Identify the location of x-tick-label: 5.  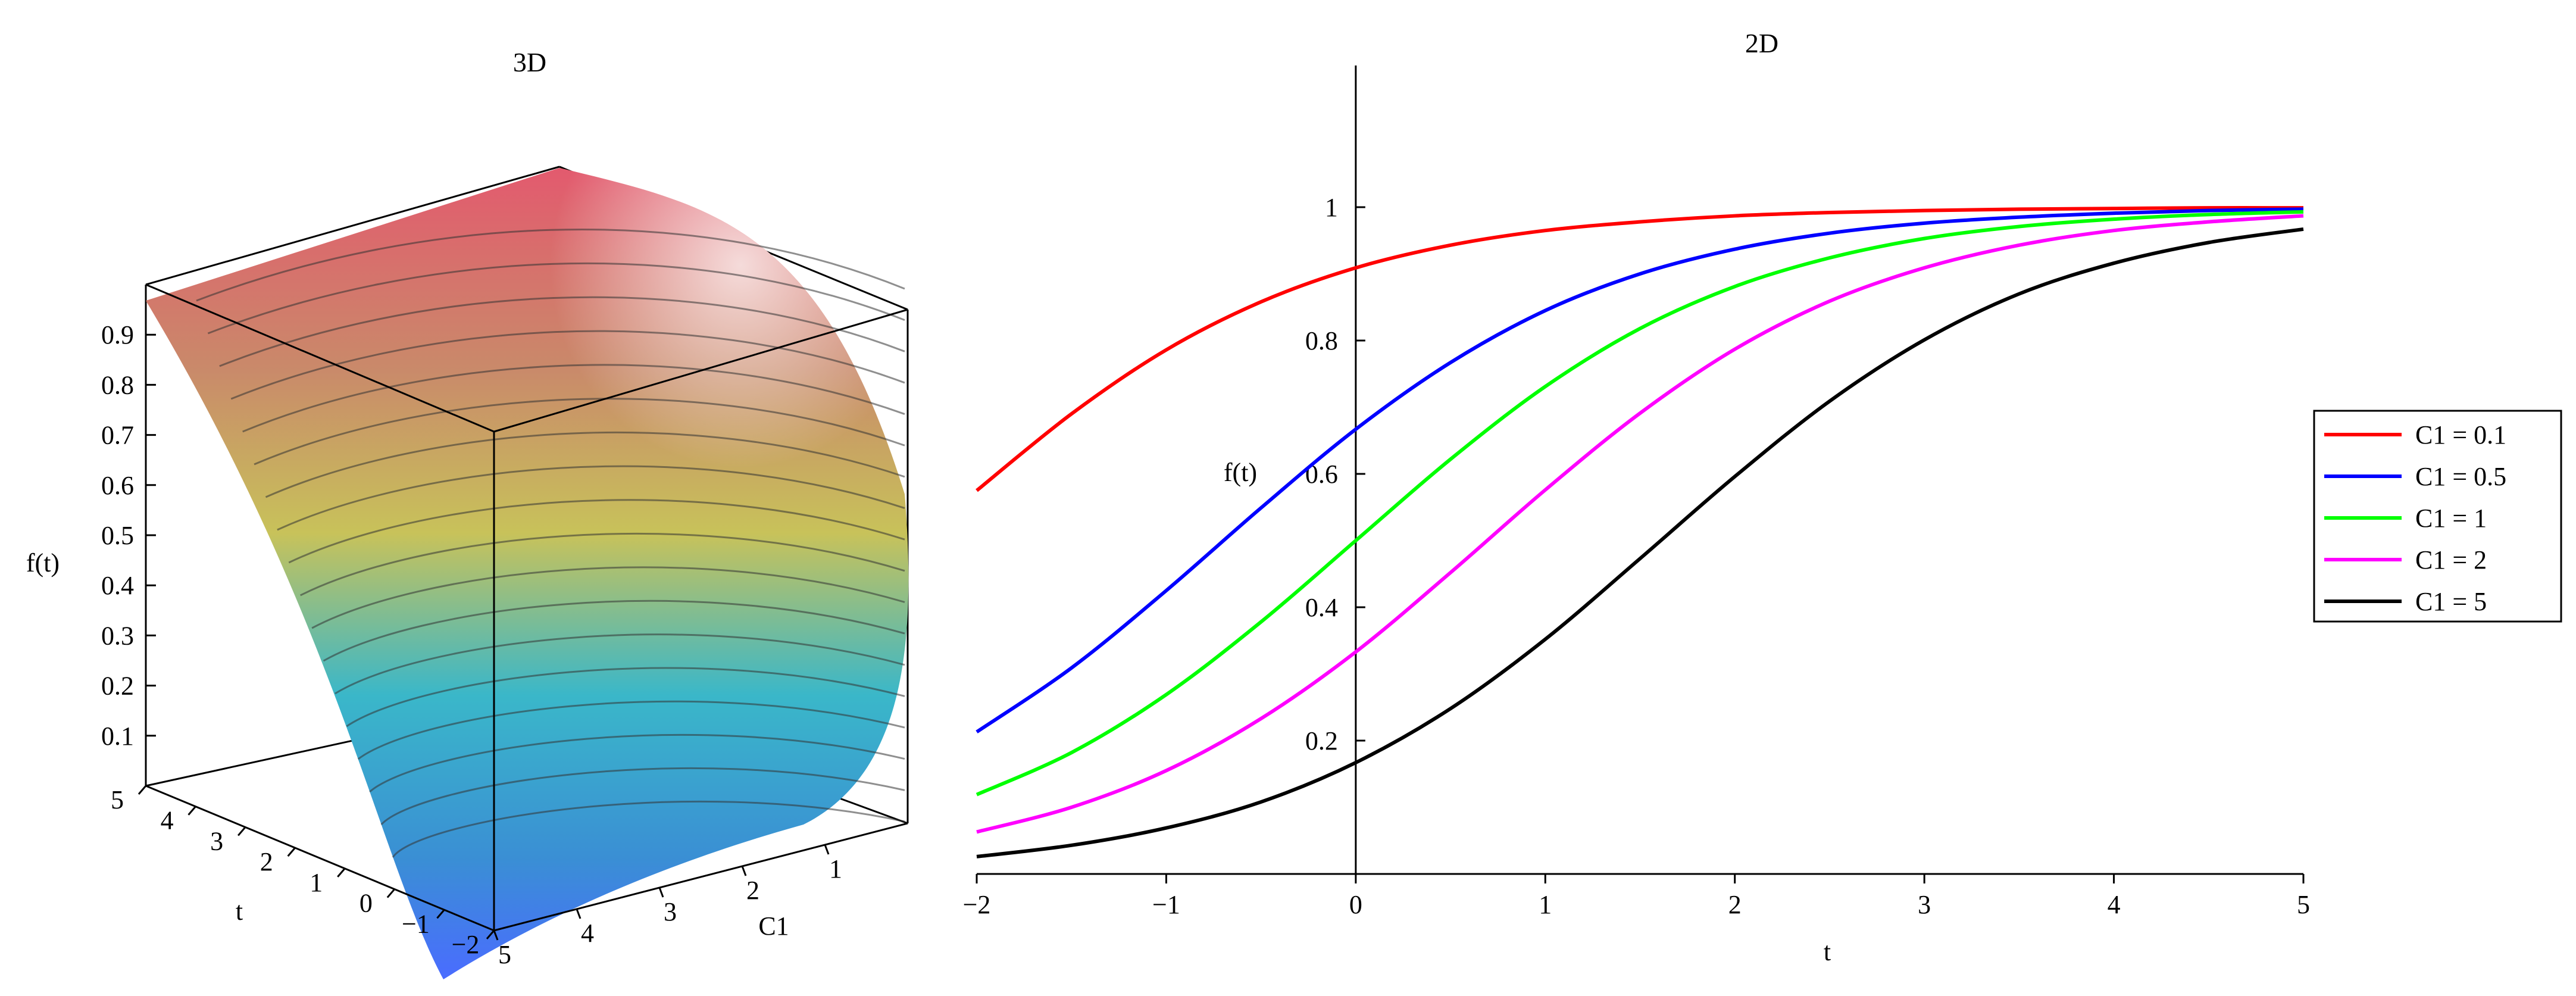
(2303, 905).